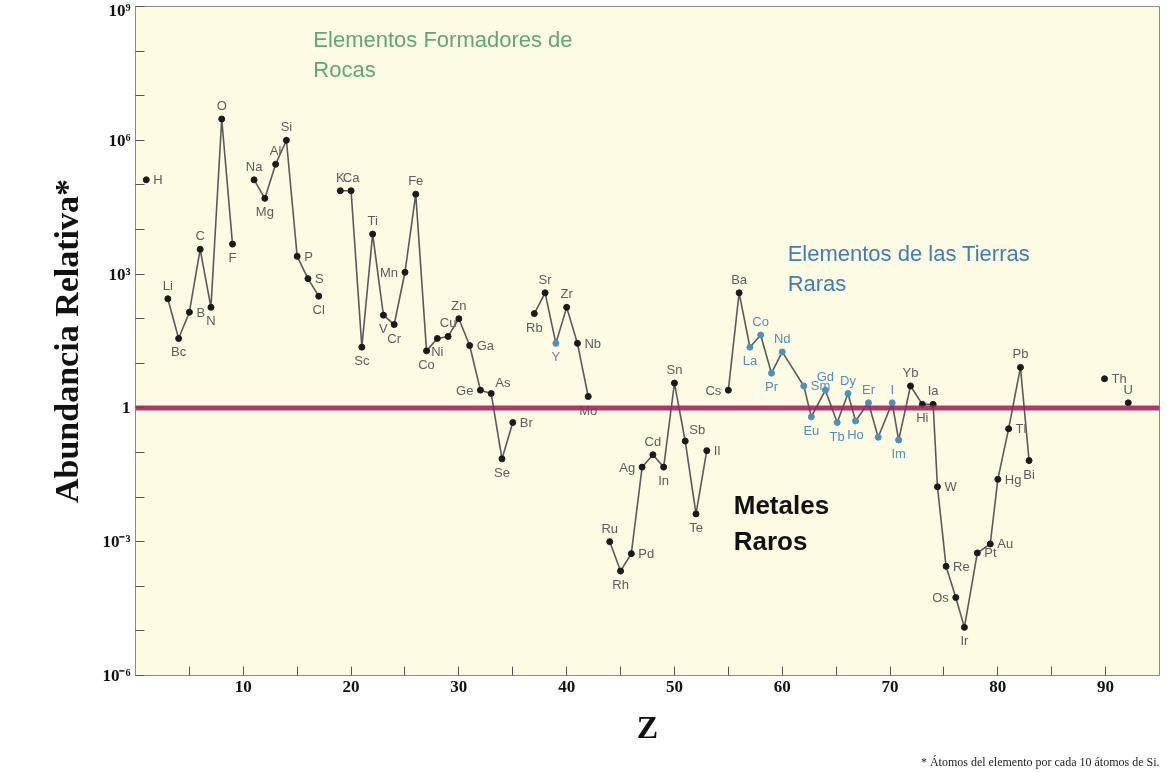 The image size is (1167, 773). Describe the element at coordinates (674, 370) in the screenshot. I see `annotation: Sn` at that location.